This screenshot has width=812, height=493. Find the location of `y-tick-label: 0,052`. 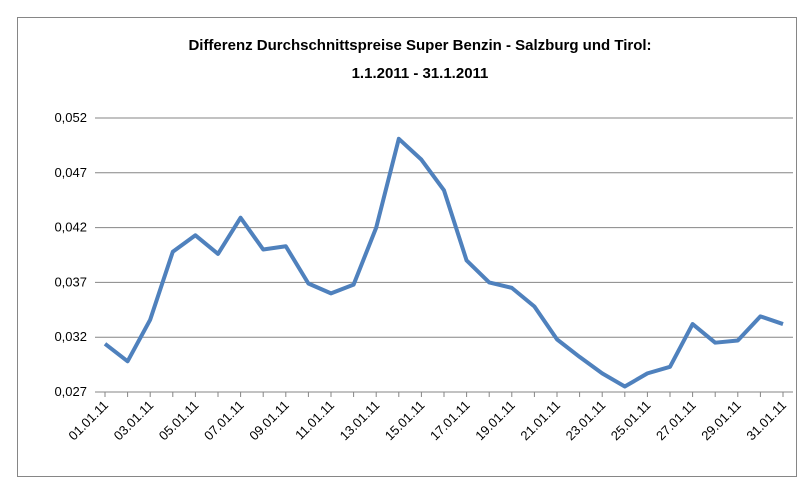

y-tick-label: 0,052 is located at coordinates (70, 117).